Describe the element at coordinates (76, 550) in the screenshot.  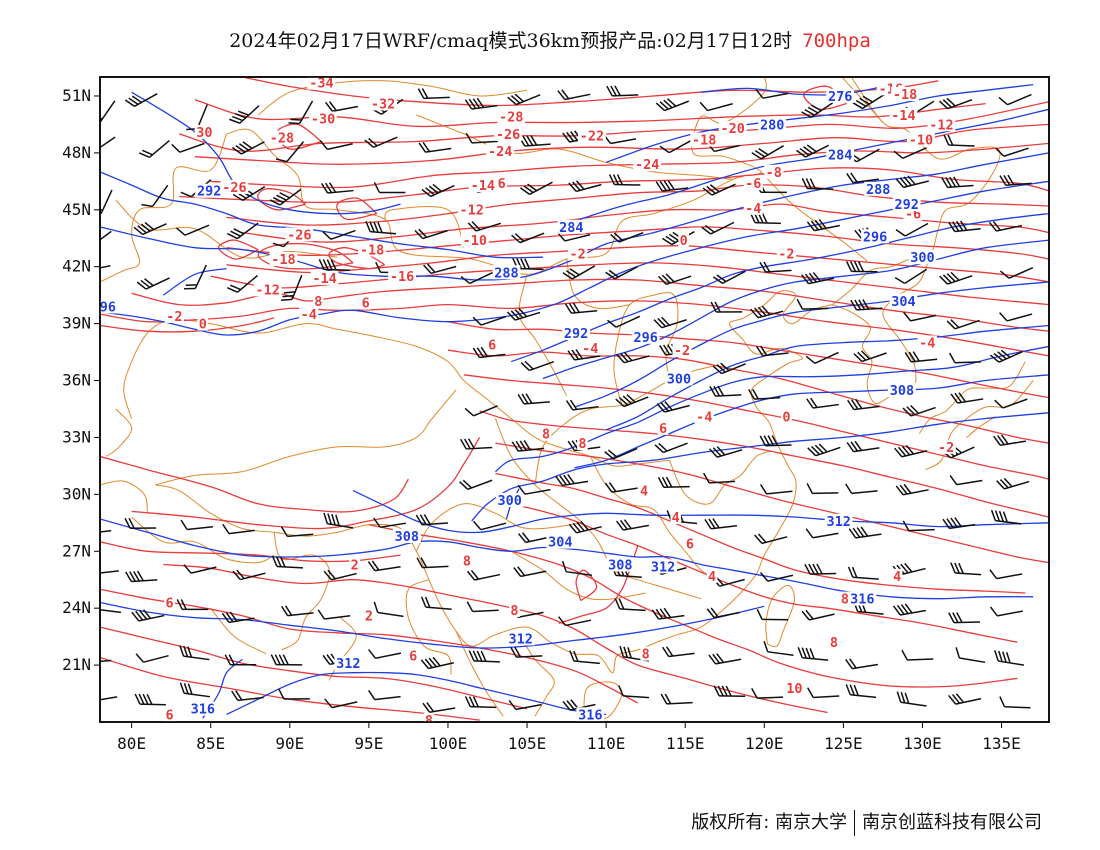
I see `lat-tick-label: 27N` at that location.